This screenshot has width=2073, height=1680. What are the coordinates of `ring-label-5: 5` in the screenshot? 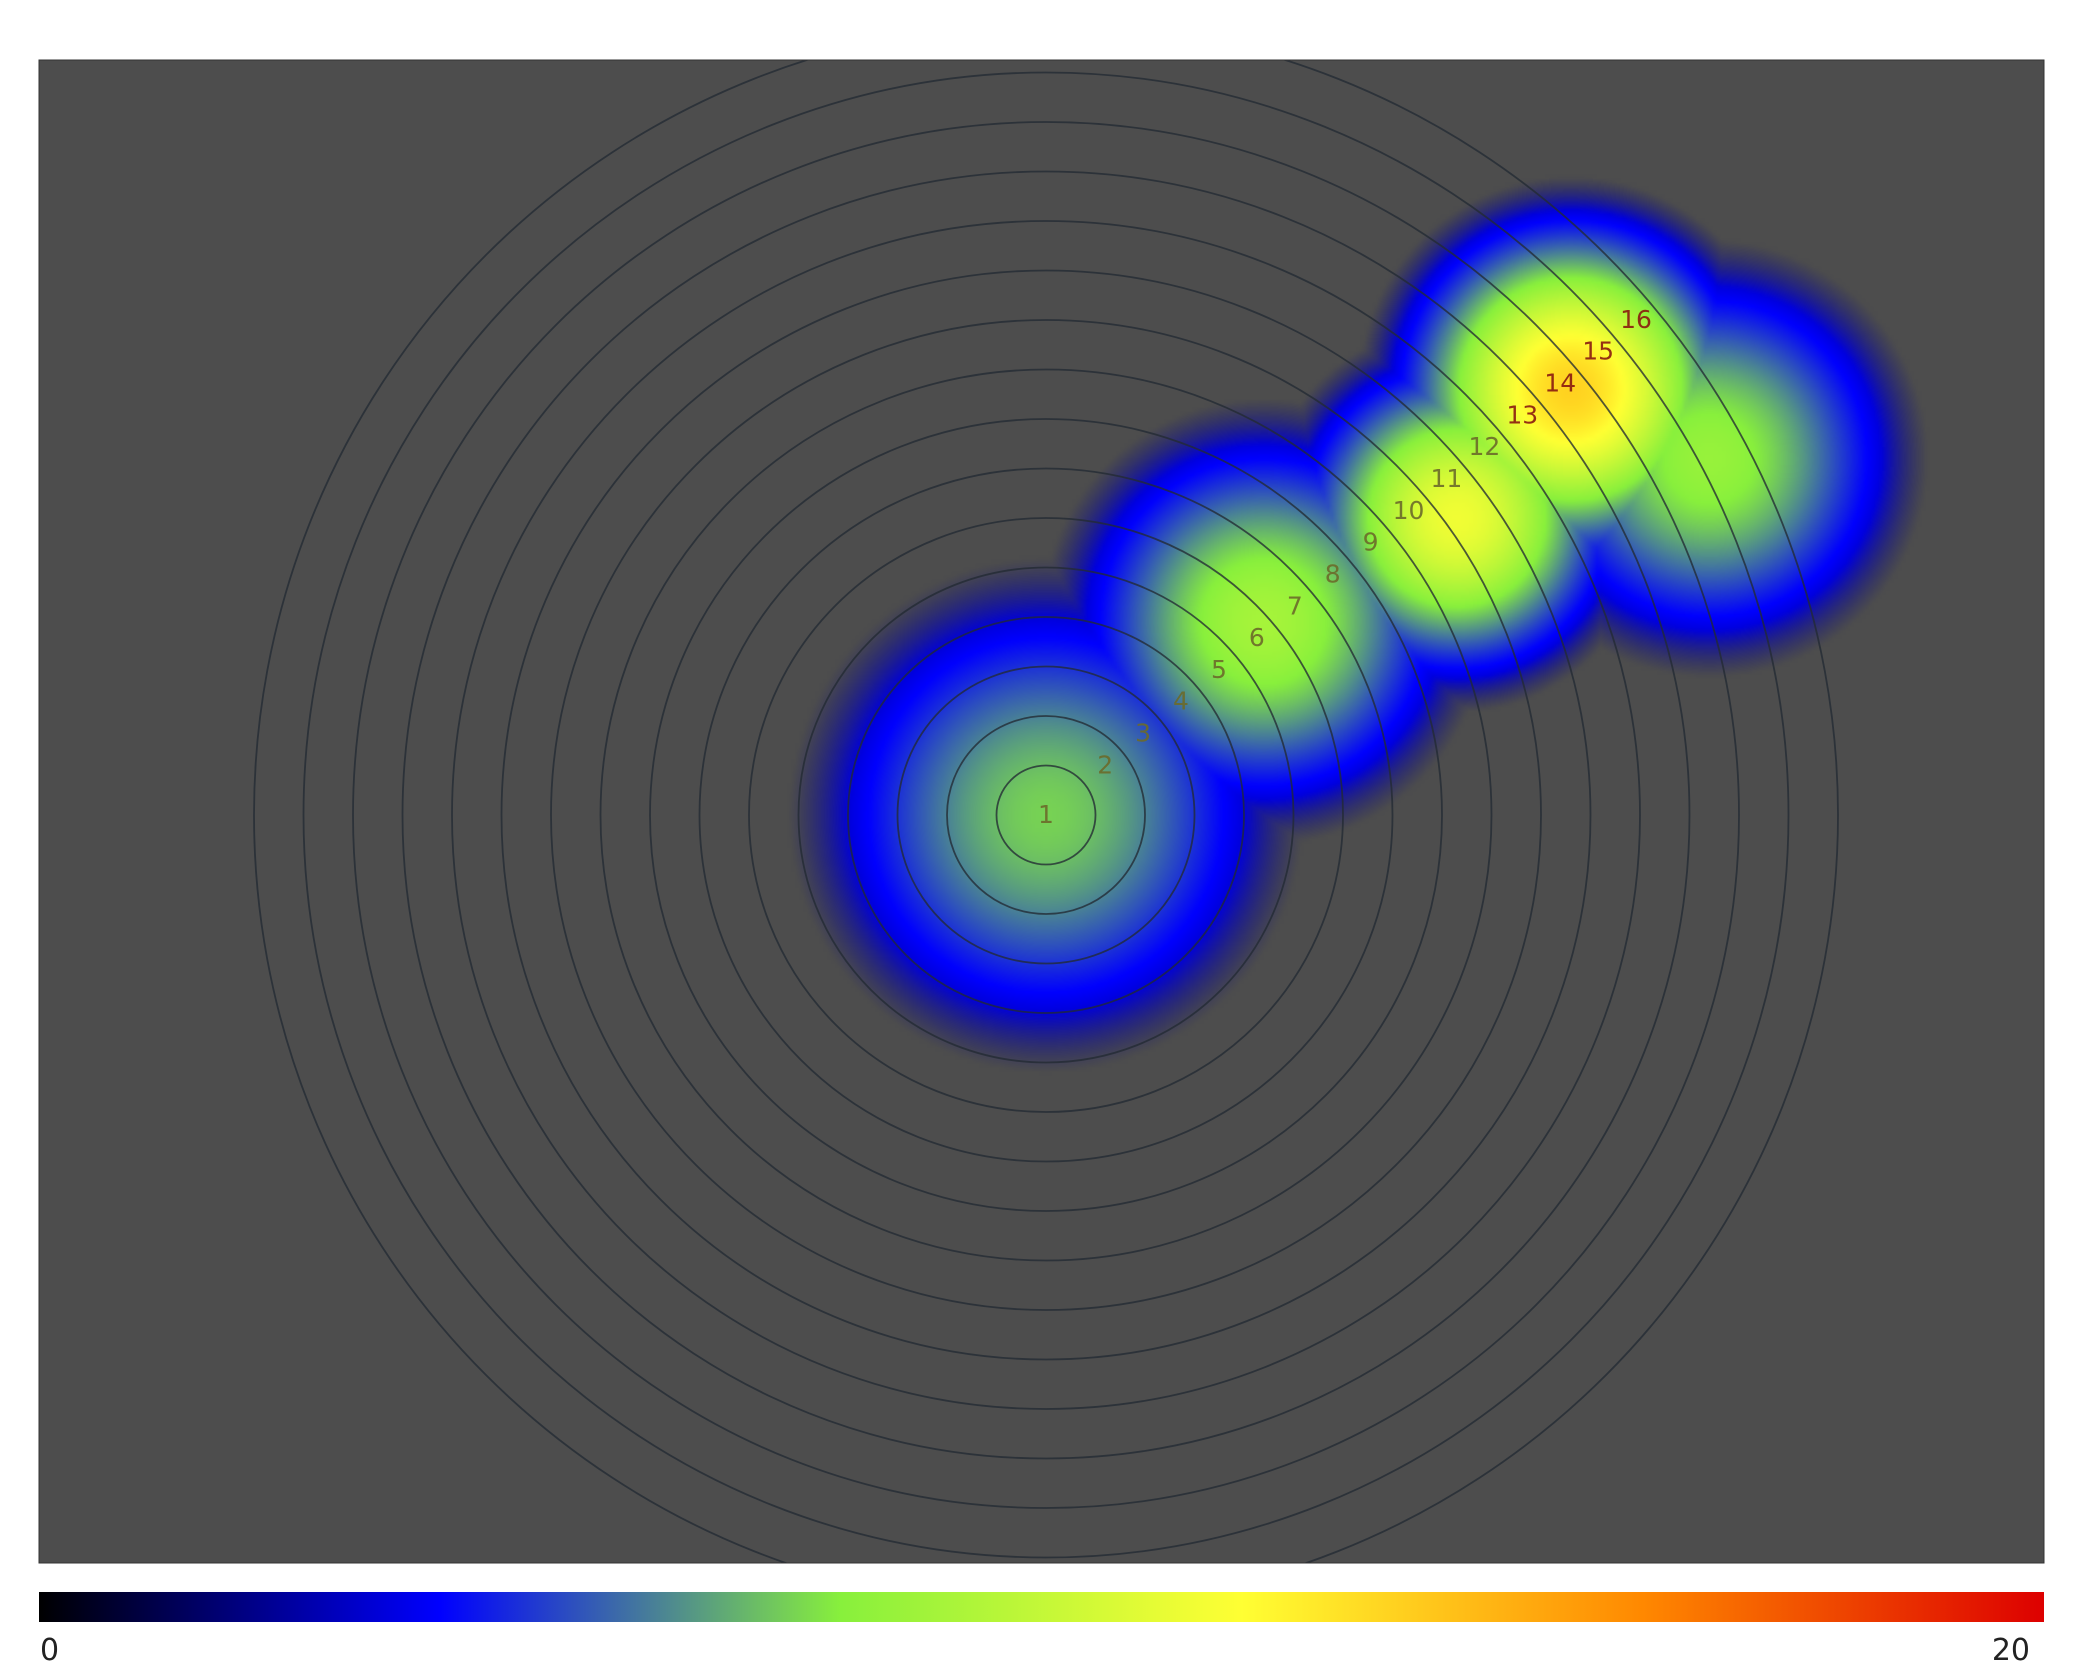 It's located at (1219, 669).